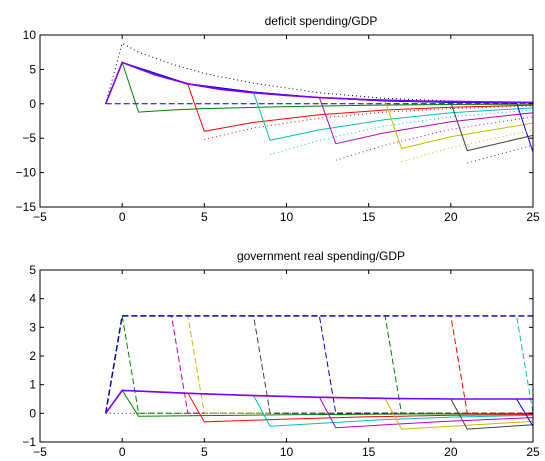  Describe the element at coordinates (32, 356) in the screenshot. I see `y-tick-label: 2` at that location.